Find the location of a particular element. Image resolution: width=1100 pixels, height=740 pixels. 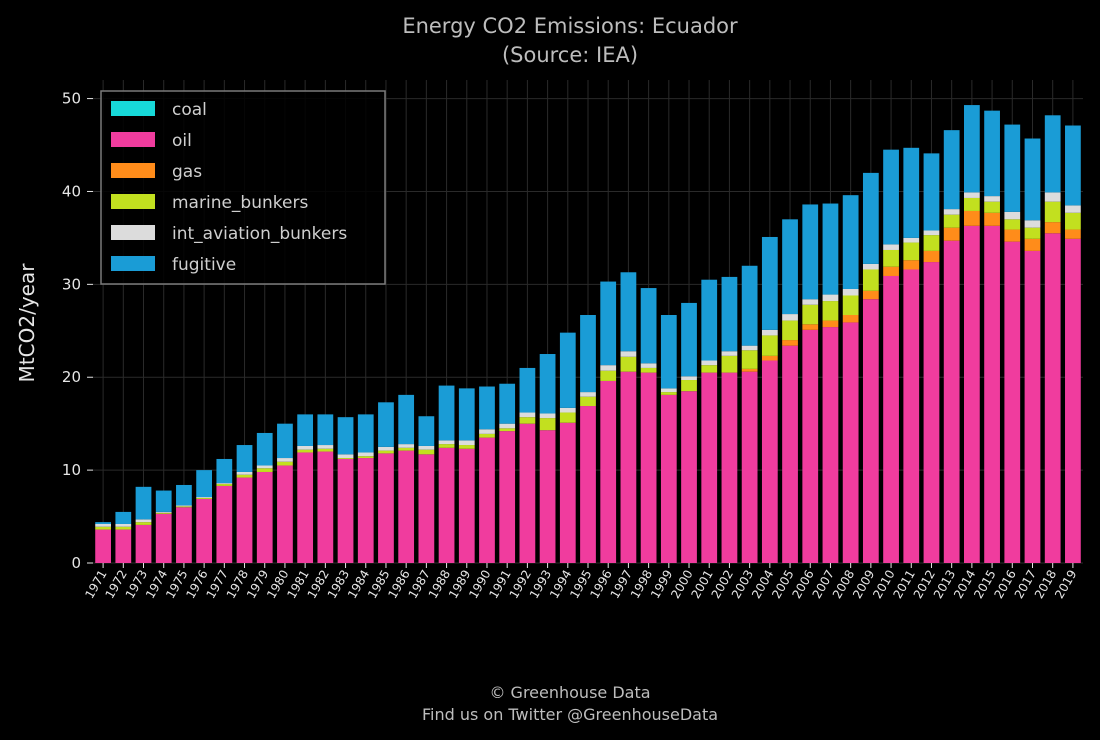

footer-copyright: © Greenhouse Data is located at coordinates (569, 692).